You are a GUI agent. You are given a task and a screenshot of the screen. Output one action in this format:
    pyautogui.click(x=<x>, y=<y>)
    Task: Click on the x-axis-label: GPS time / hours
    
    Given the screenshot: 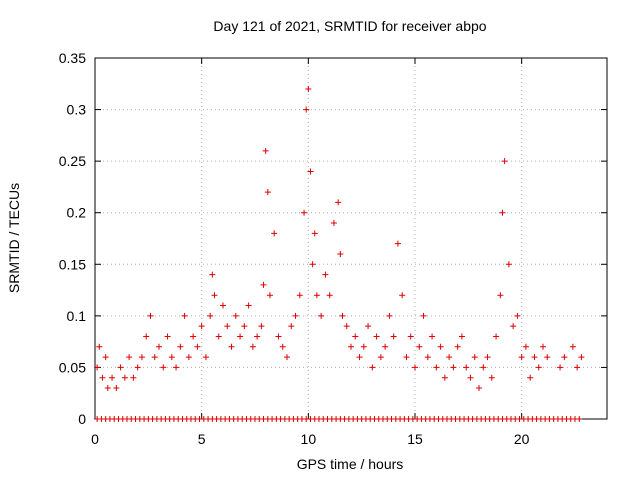 What is the action you would take?
    pyautogui.click(x=350, y=464)
    